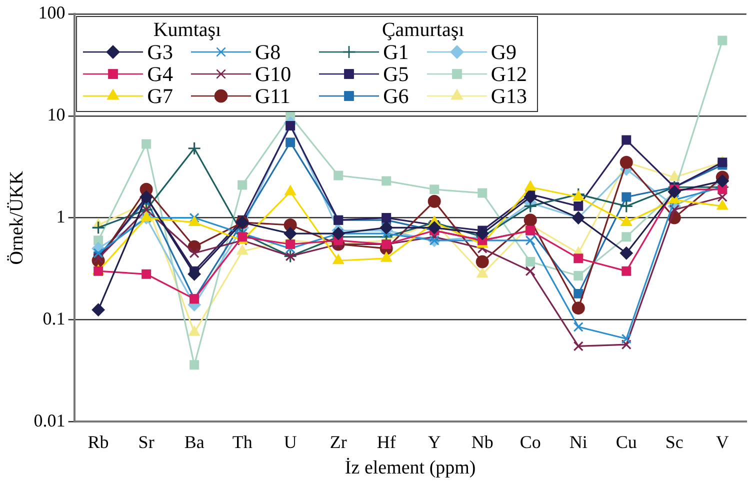 This screenshot has width=754, height=482. What do you see at coordinates (674, 442) in the screenshot?
I see `x-tick-label: Sc` at bounding box center [674, 442].